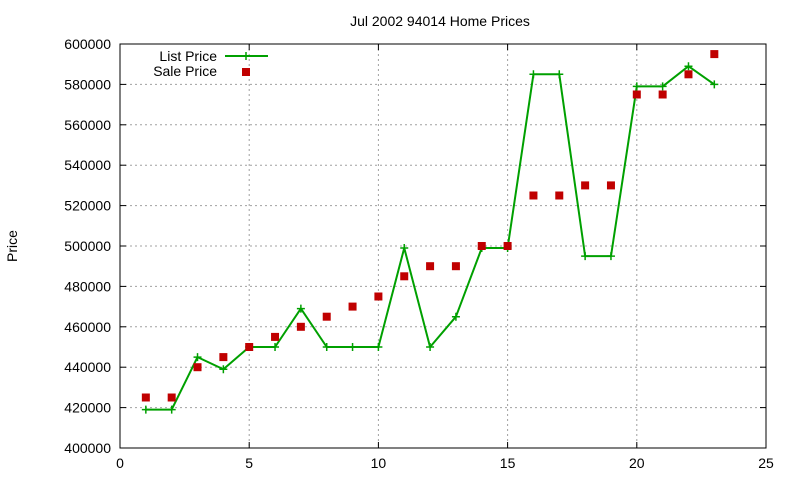  What do you see at coordinates (508, 463) in the screenshot?
I see `x-tick-label: 15` at bounding box center [508, 463].